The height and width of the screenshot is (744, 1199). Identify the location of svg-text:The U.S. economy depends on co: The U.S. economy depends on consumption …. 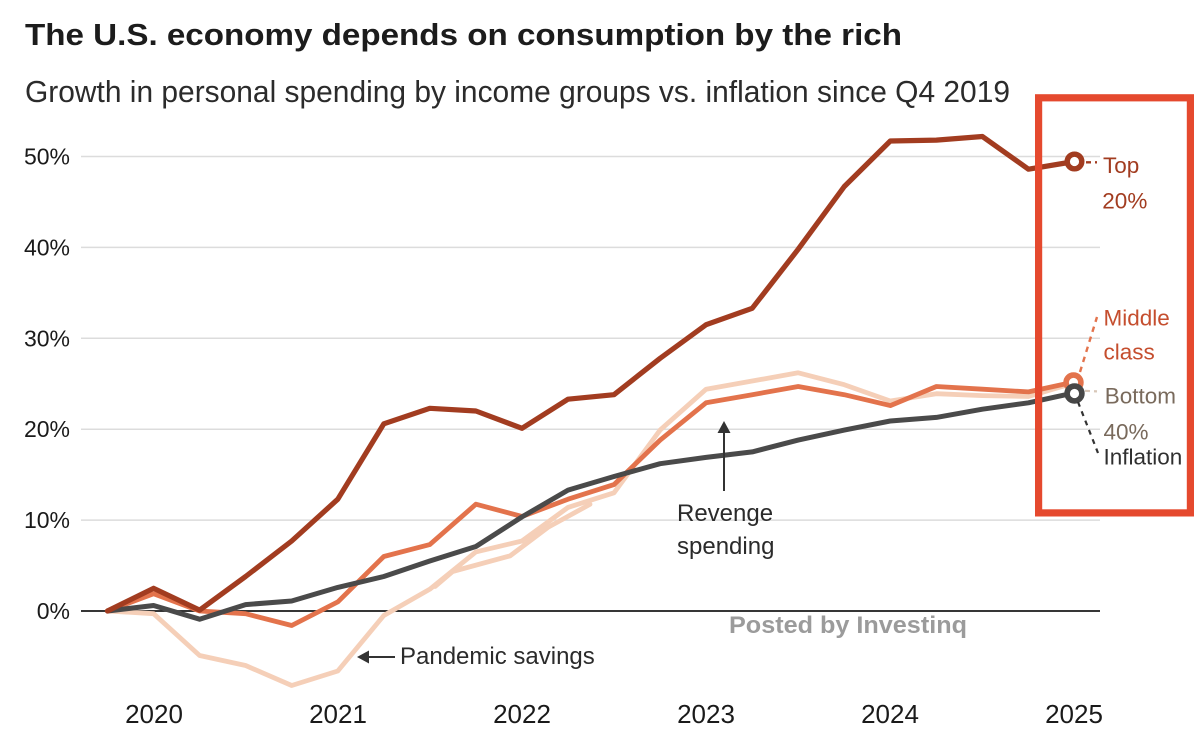
(463, 34).